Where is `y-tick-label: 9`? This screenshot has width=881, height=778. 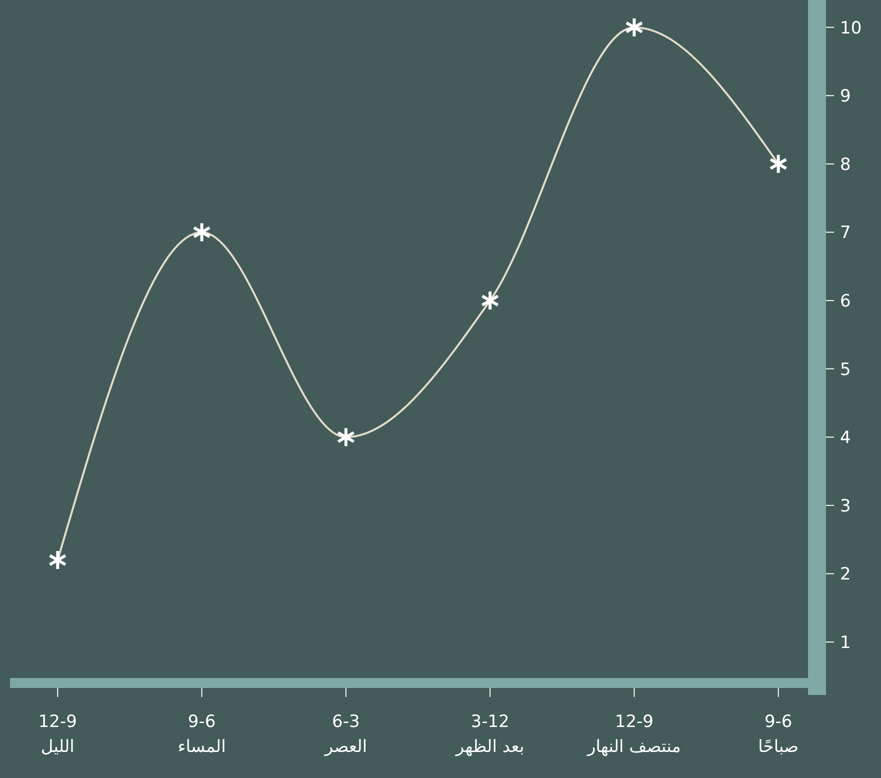 y-tick-label: 9 is located at coordinates (845, 96).